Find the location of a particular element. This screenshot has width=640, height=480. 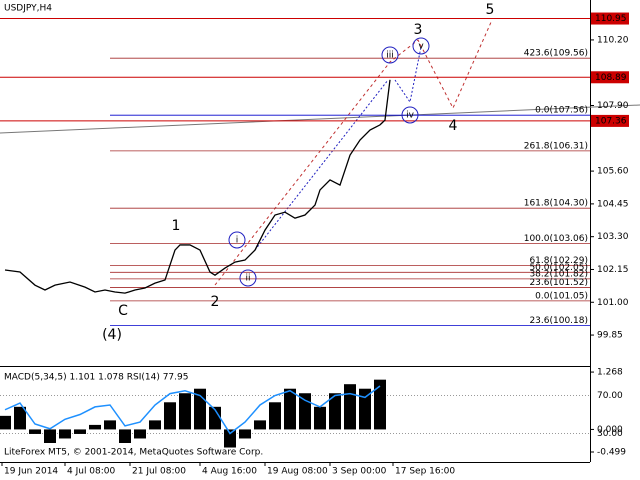

y-tick-label: 0.000 is located at coordinates (610, 430).